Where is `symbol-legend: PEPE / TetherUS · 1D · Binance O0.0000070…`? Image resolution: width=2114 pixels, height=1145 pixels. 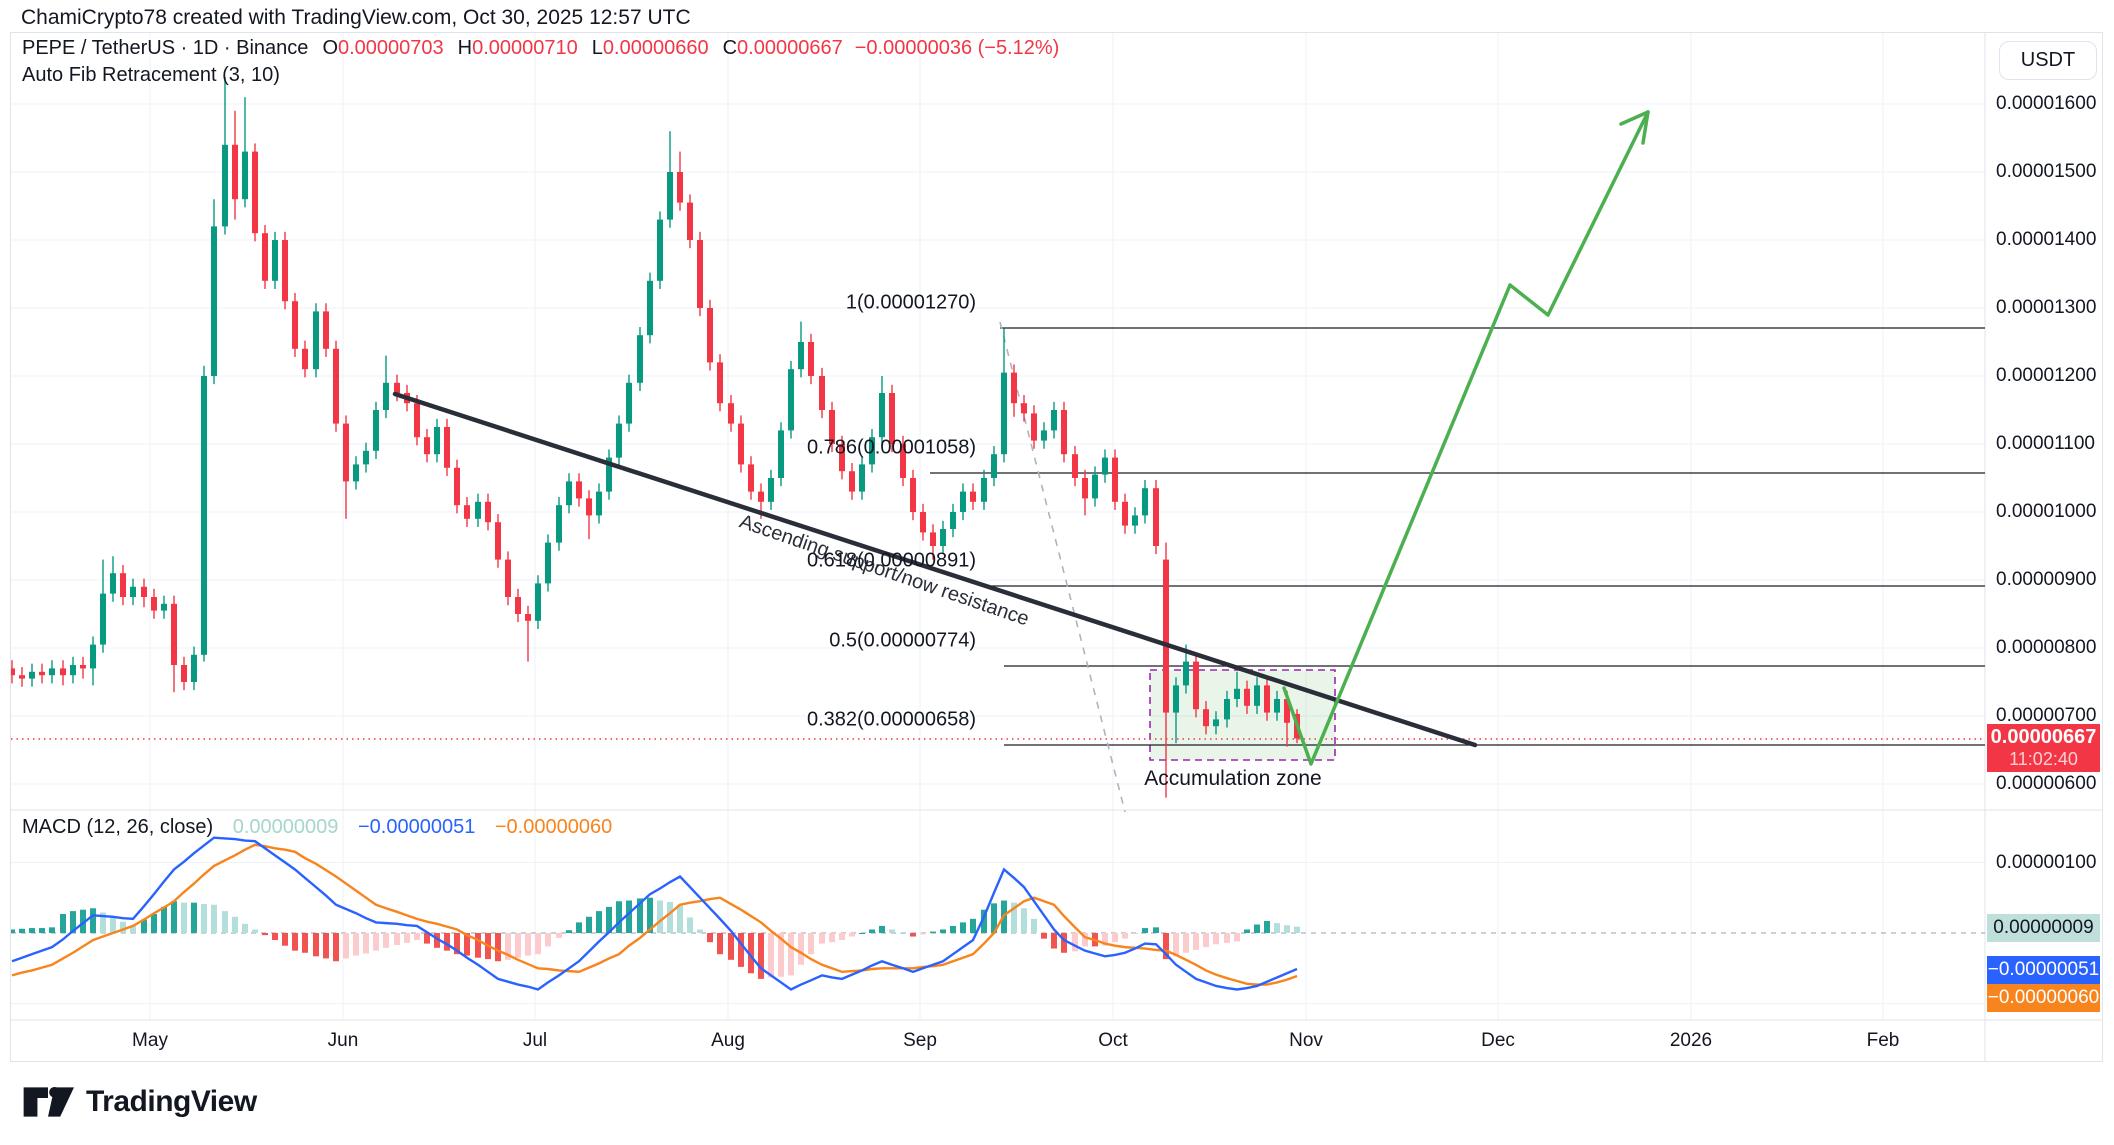 symbol-legend: PEPE / TetherUS · 1D · Binance O0.0000070… is located at coordinates (540, 48).